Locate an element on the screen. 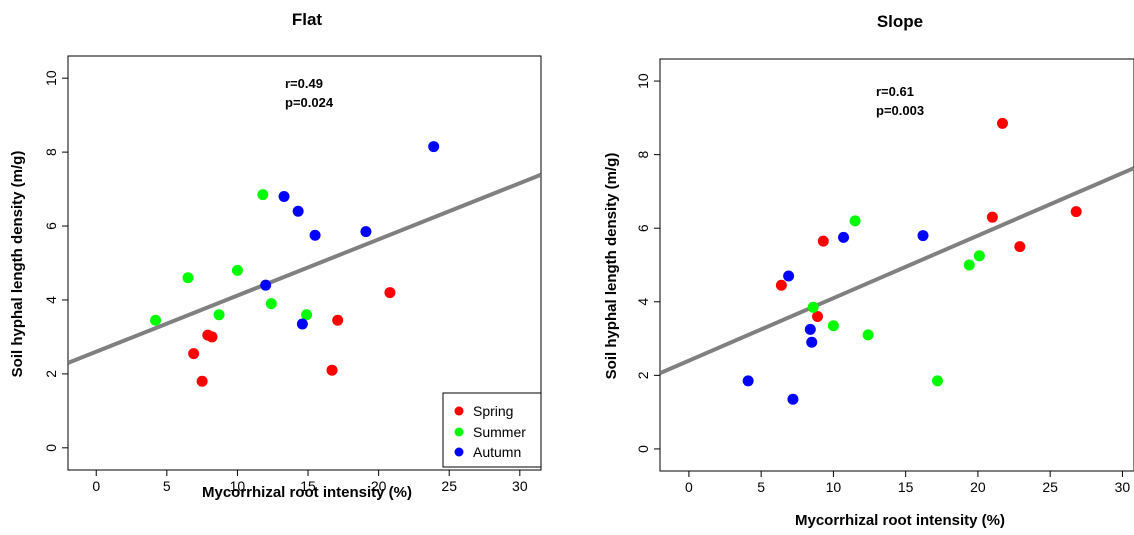 The height and width of the screenshot is (535, 1134). legend-label-spring: Spring is located at coordinates (493, 411).